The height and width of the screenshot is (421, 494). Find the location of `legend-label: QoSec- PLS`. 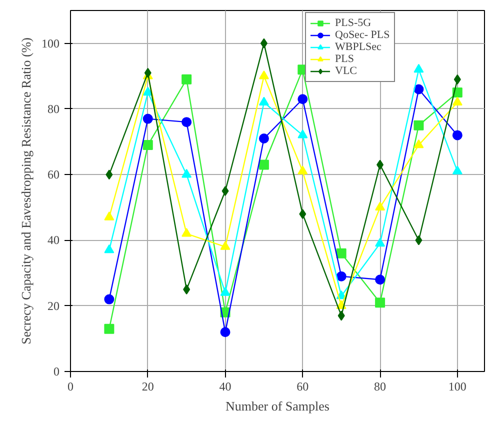

legend-label: QoSec- PLS is located at coordinates (362, 35).